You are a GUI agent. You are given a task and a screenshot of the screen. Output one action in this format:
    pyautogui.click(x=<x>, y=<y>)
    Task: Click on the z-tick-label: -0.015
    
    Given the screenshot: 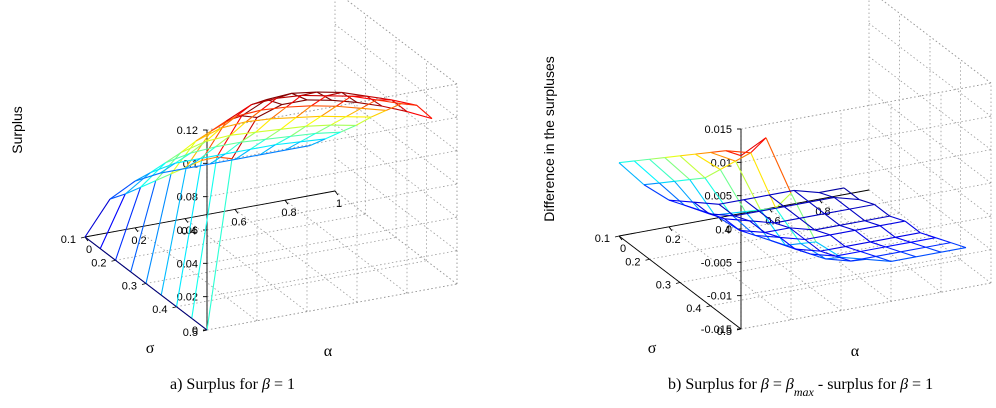 What is the action you would take?
    pyautogui.click(x=716, y=330)
    